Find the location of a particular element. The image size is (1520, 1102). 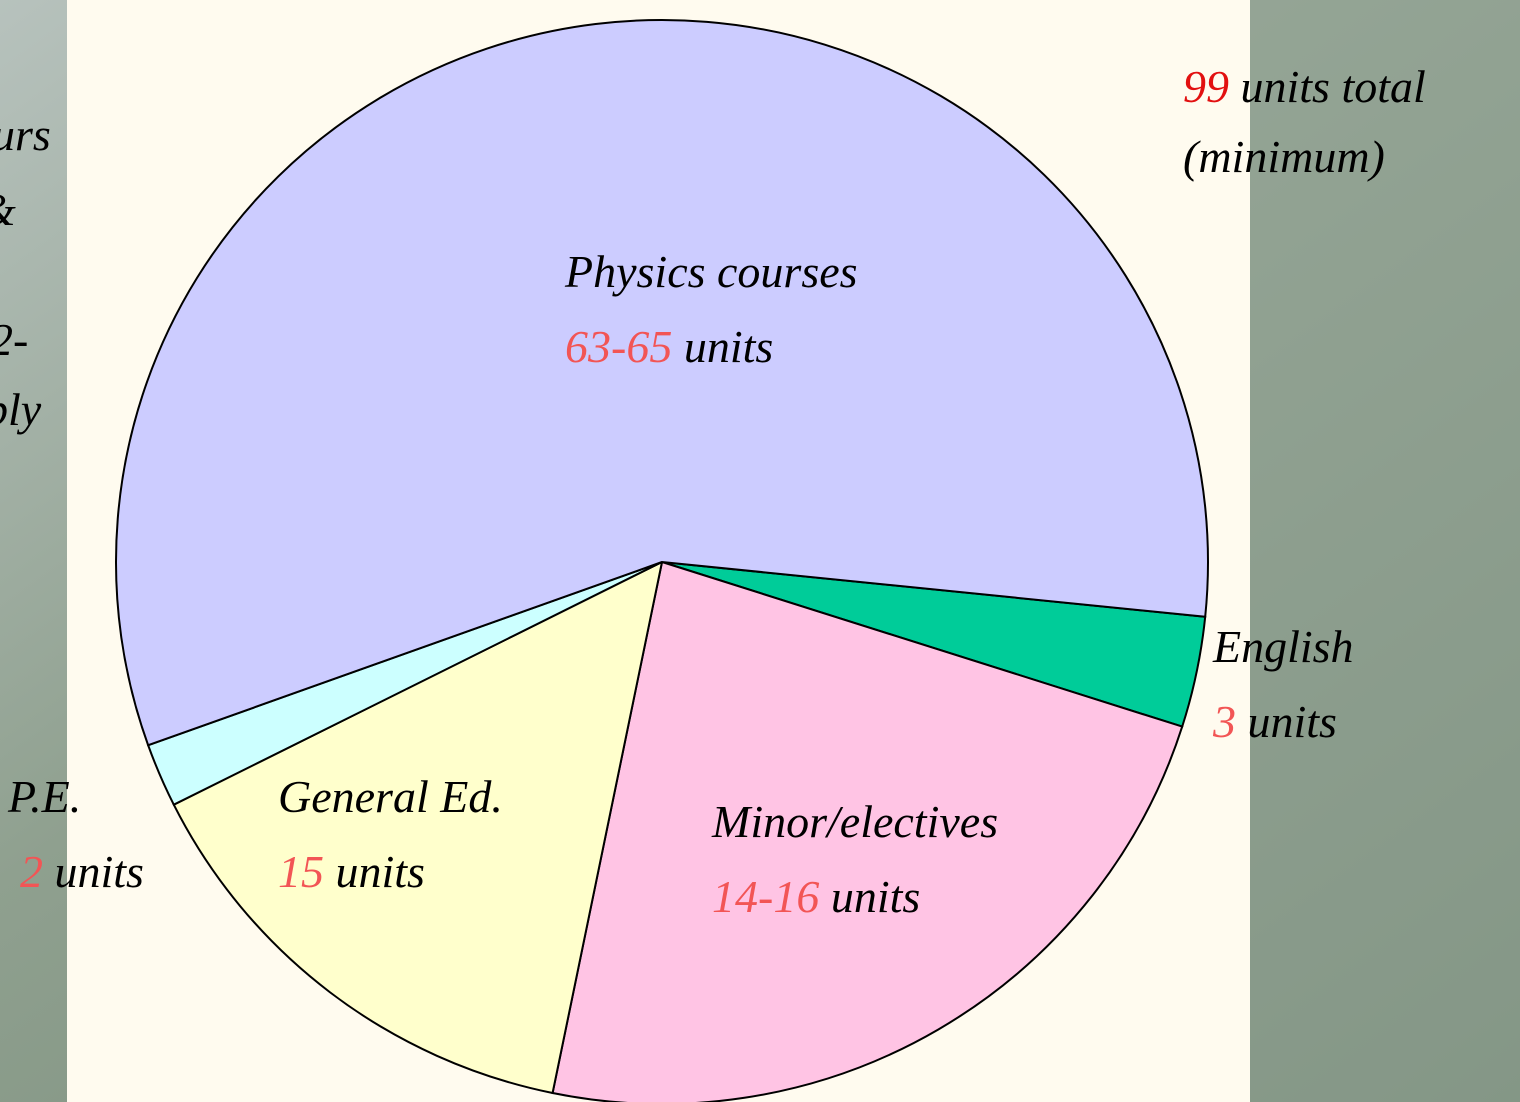

slice-units: 63-65 units is located at coordinates (669, 346).